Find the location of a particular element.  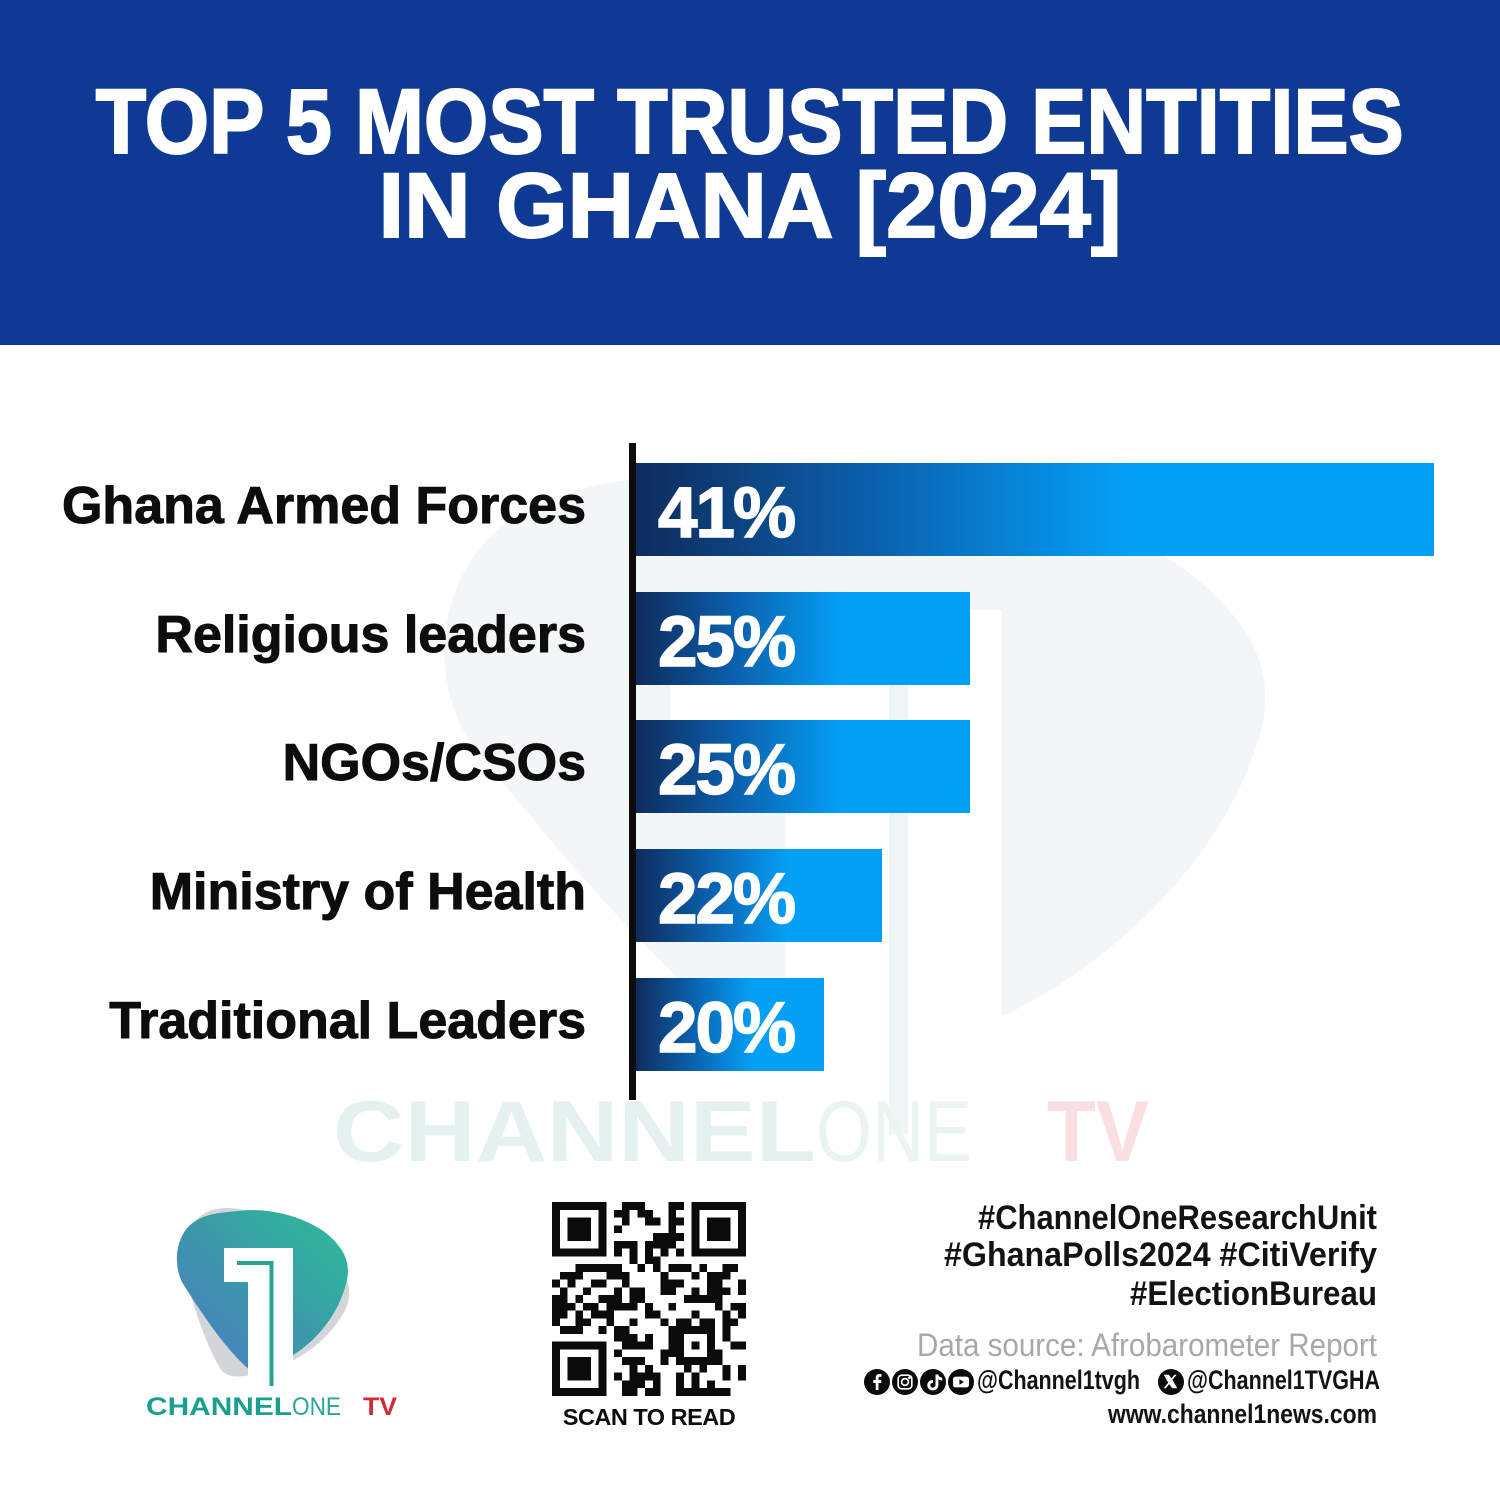

svg-text:Data source: Afrobarometer Rep: Data source: Afrobarometer Report is located at coordinates (1147, 1345).